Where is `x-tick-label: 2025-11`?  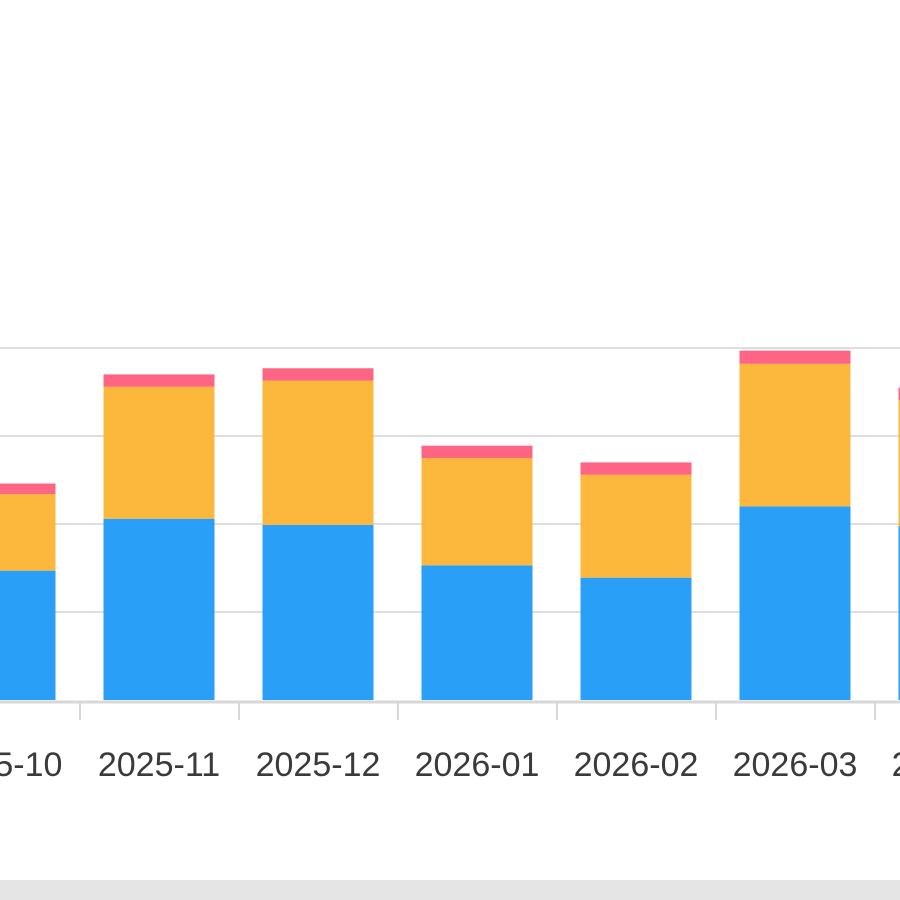 x-tick-label: 2025-11 is located at coordinates (159, 765).